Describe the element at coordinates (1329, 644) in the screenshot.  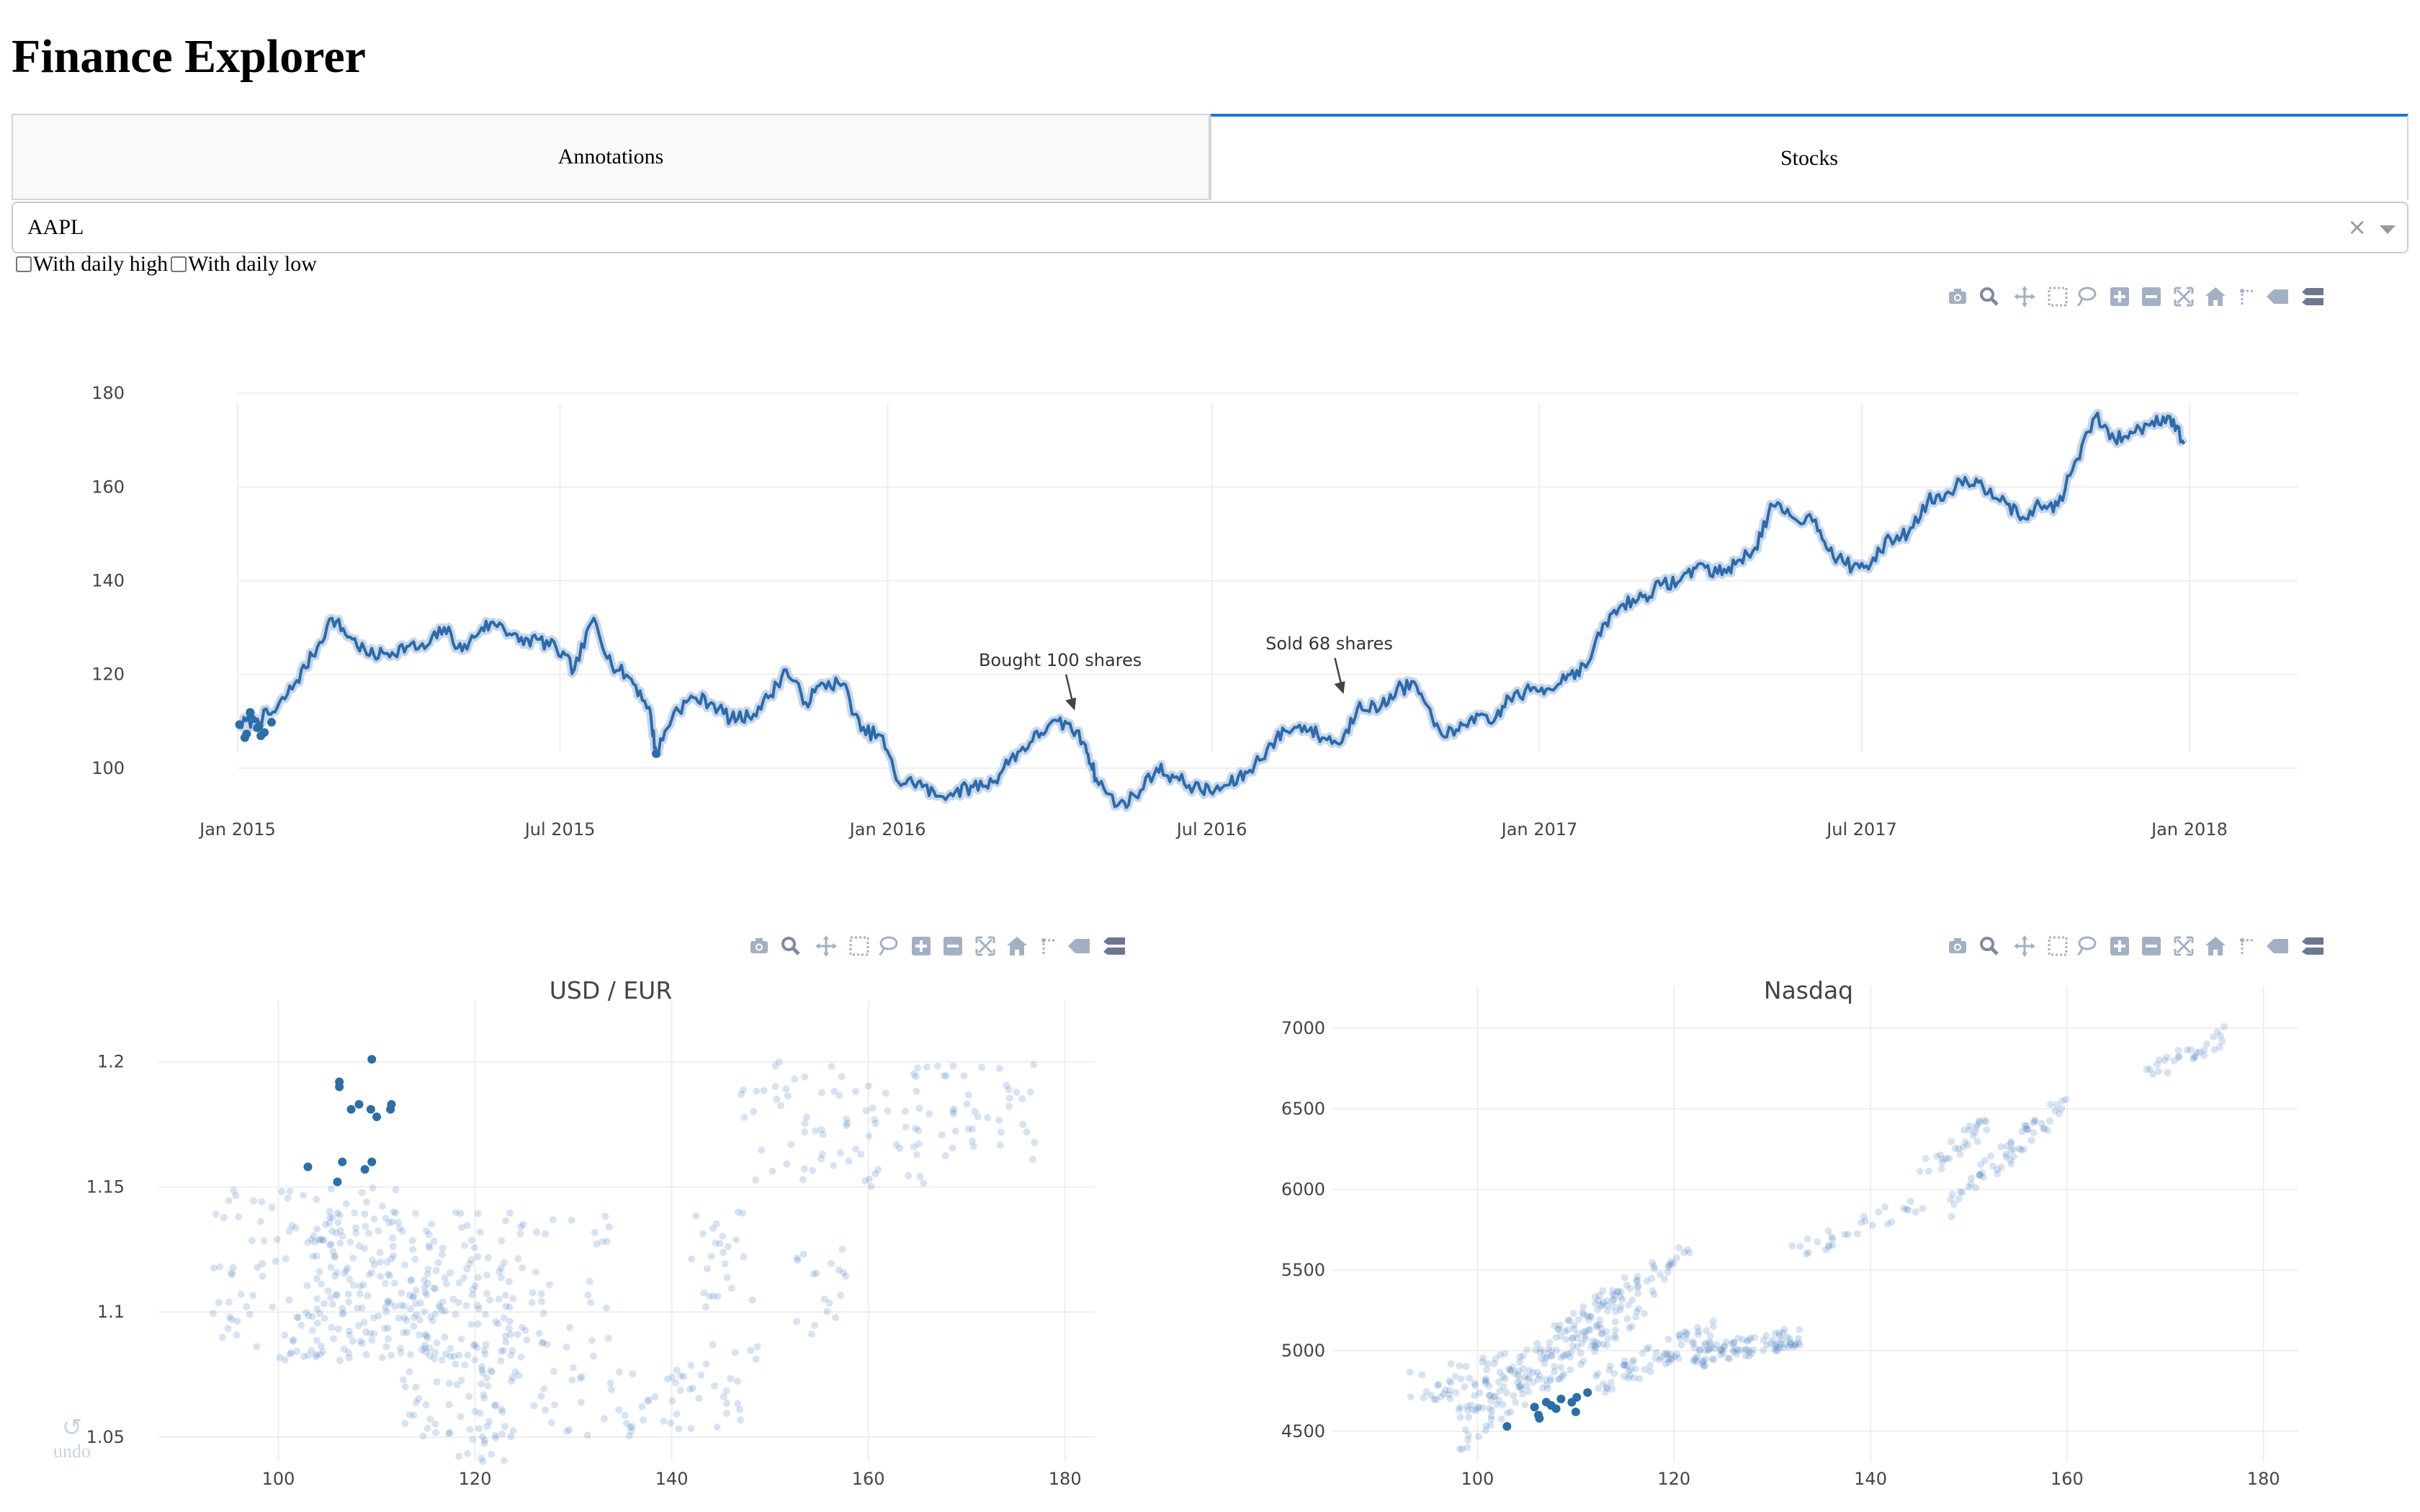
I see `annotation-sold: Sold 68 shares` at that location.